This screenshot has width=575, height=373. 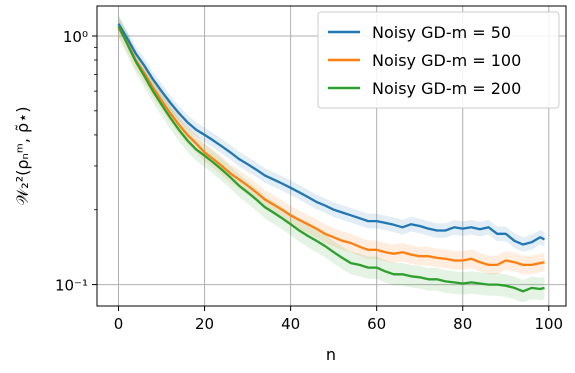 What do you see at coordinates (76, 161) in the screenshot?
I see `y-axis: 10⁻¹ 10⁰` at bounding box center [76, 161].